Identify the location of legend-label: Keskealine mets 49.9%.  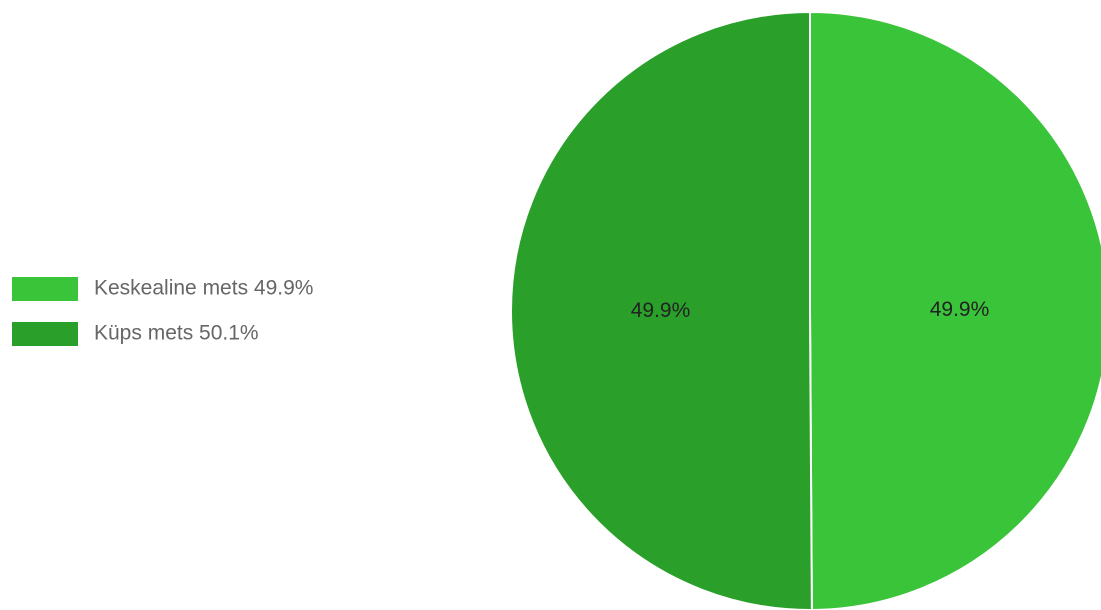
(203, 288).